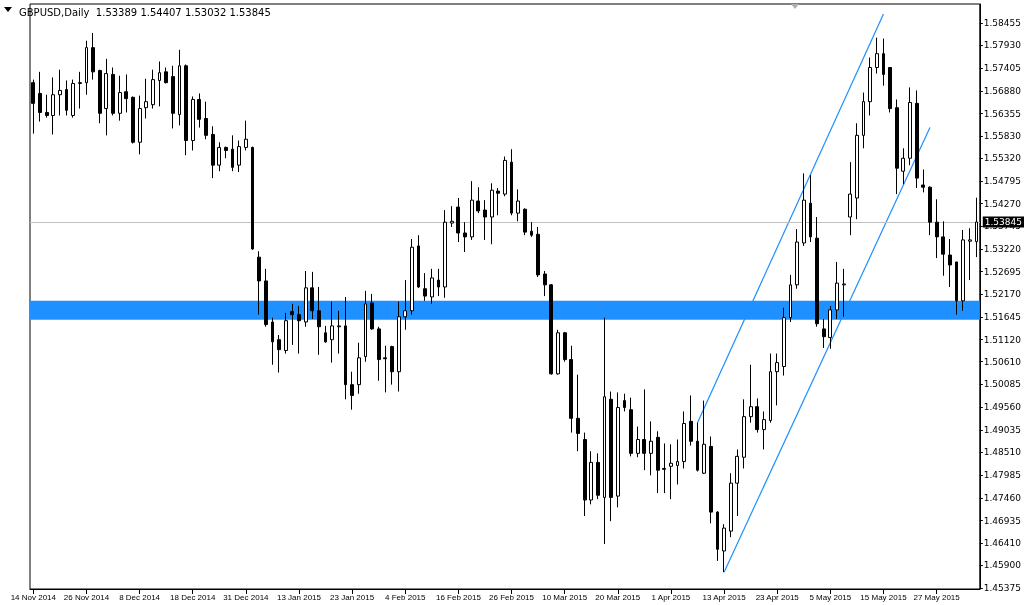 This screenshot has height=605, width=1024. Describe the element at coordinates (1002, 565) in the screenshot. I see `y-tick-label: 1.45900` at that location.